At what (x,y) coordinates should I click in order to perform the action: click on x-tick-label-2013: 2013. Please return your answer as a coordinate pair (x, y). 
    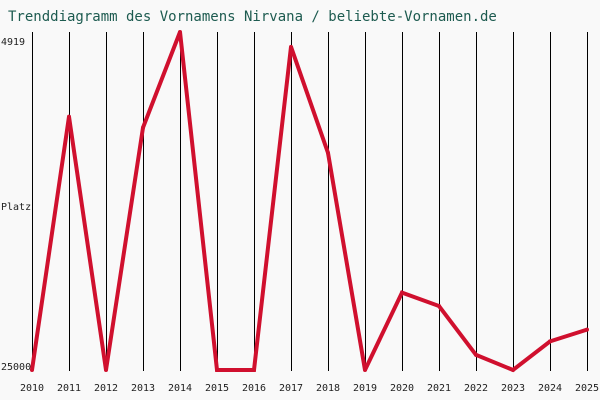
    Looking at the image, I should click on (143, 388).